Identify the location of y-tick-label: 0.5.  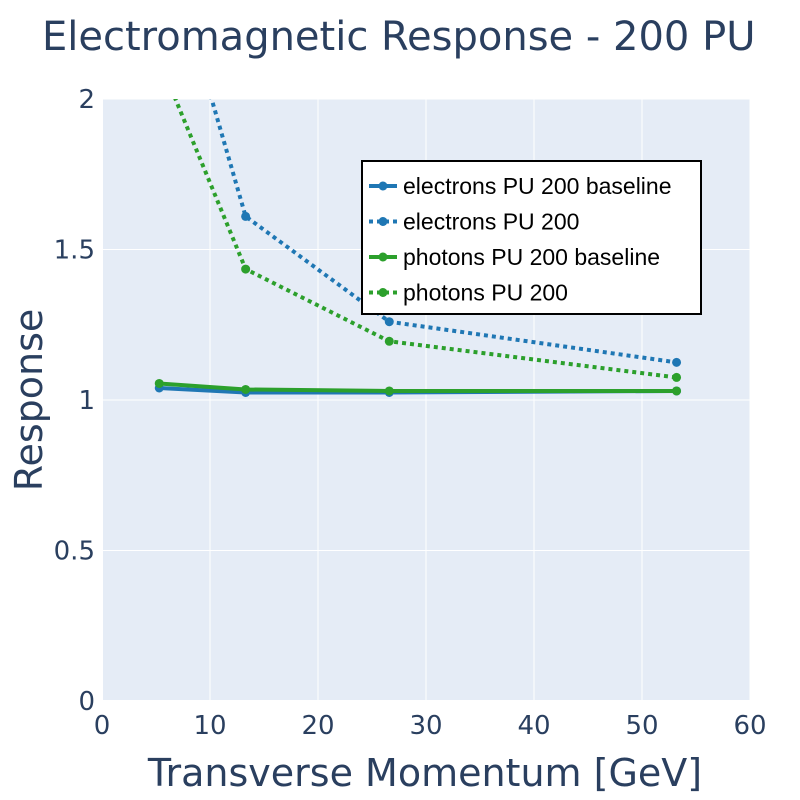
(74, 552).